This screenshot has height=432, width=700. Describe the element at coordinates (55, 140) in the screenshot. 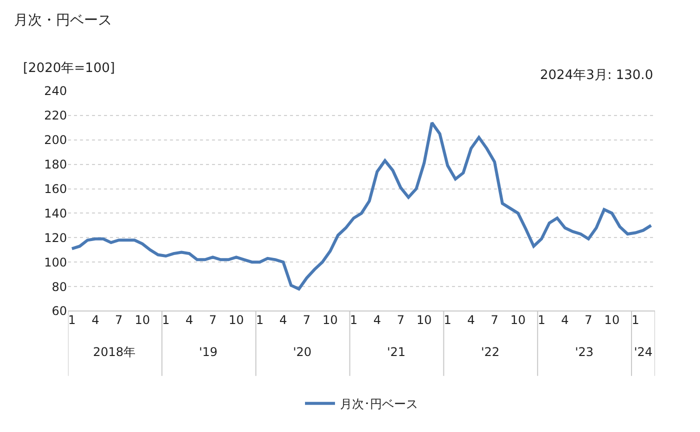

I see `y-tick-label: 200` at that location.